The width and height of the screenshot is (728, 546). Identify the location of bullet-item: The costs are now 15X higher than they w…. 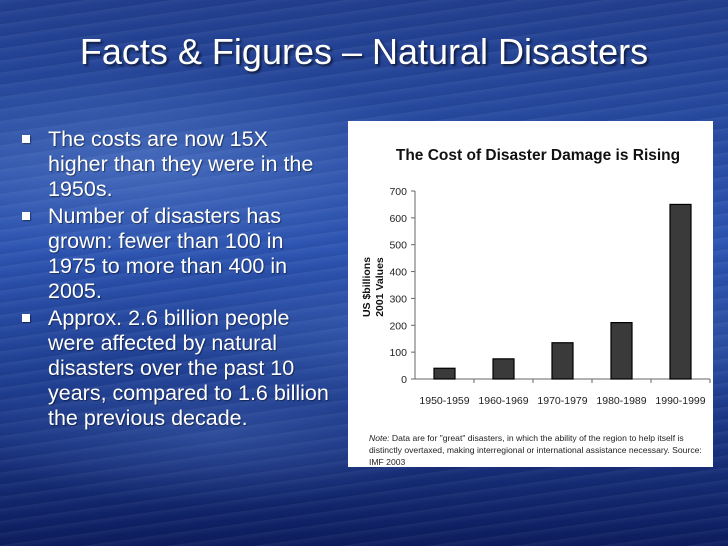
(175, 164).